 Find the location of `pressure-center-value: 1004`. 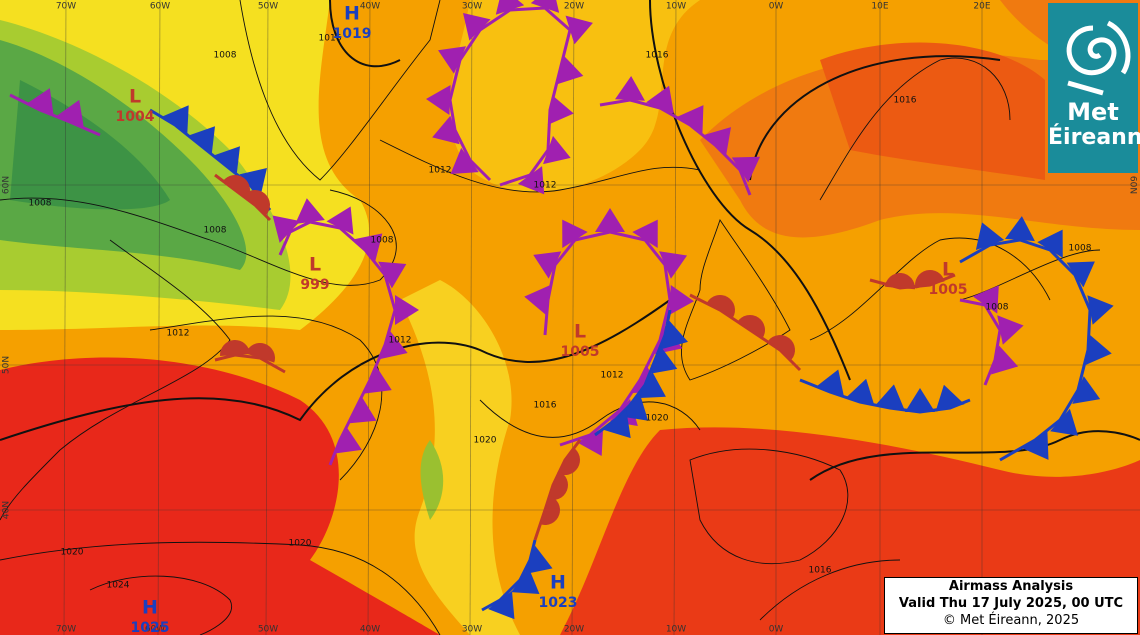

pressure-center-value: 1004 is located at coordinates (135, 117).